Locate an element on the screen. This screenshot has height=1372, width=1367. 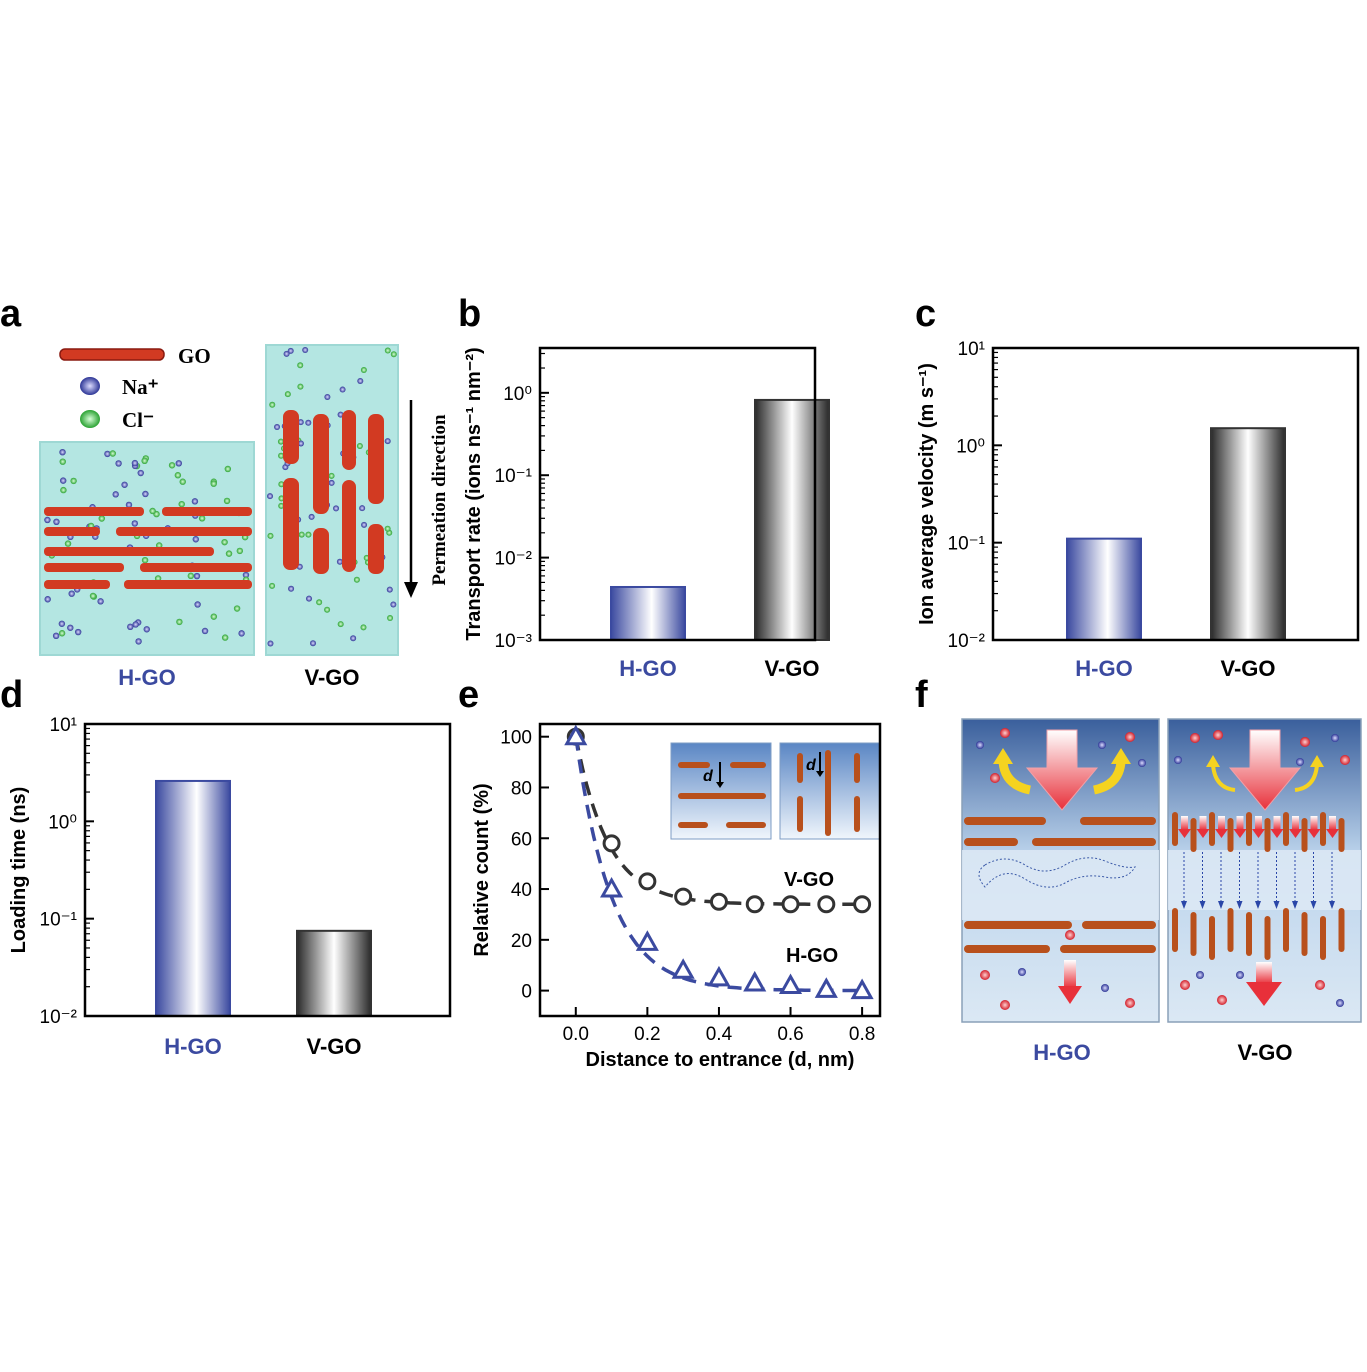
cl-legend-swatch is located at coordinates (90, 419).